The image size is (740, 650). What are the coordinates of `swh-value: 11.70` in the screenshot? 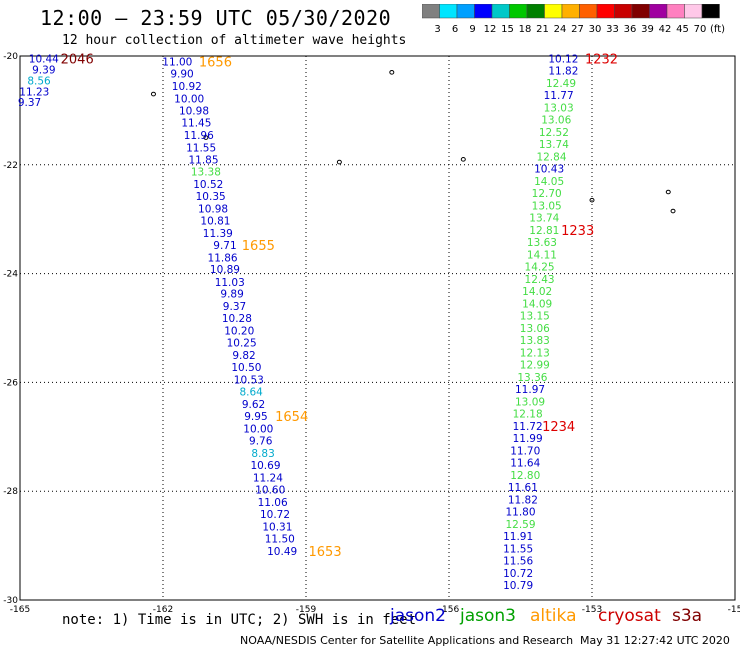 It's located at (525, 451).